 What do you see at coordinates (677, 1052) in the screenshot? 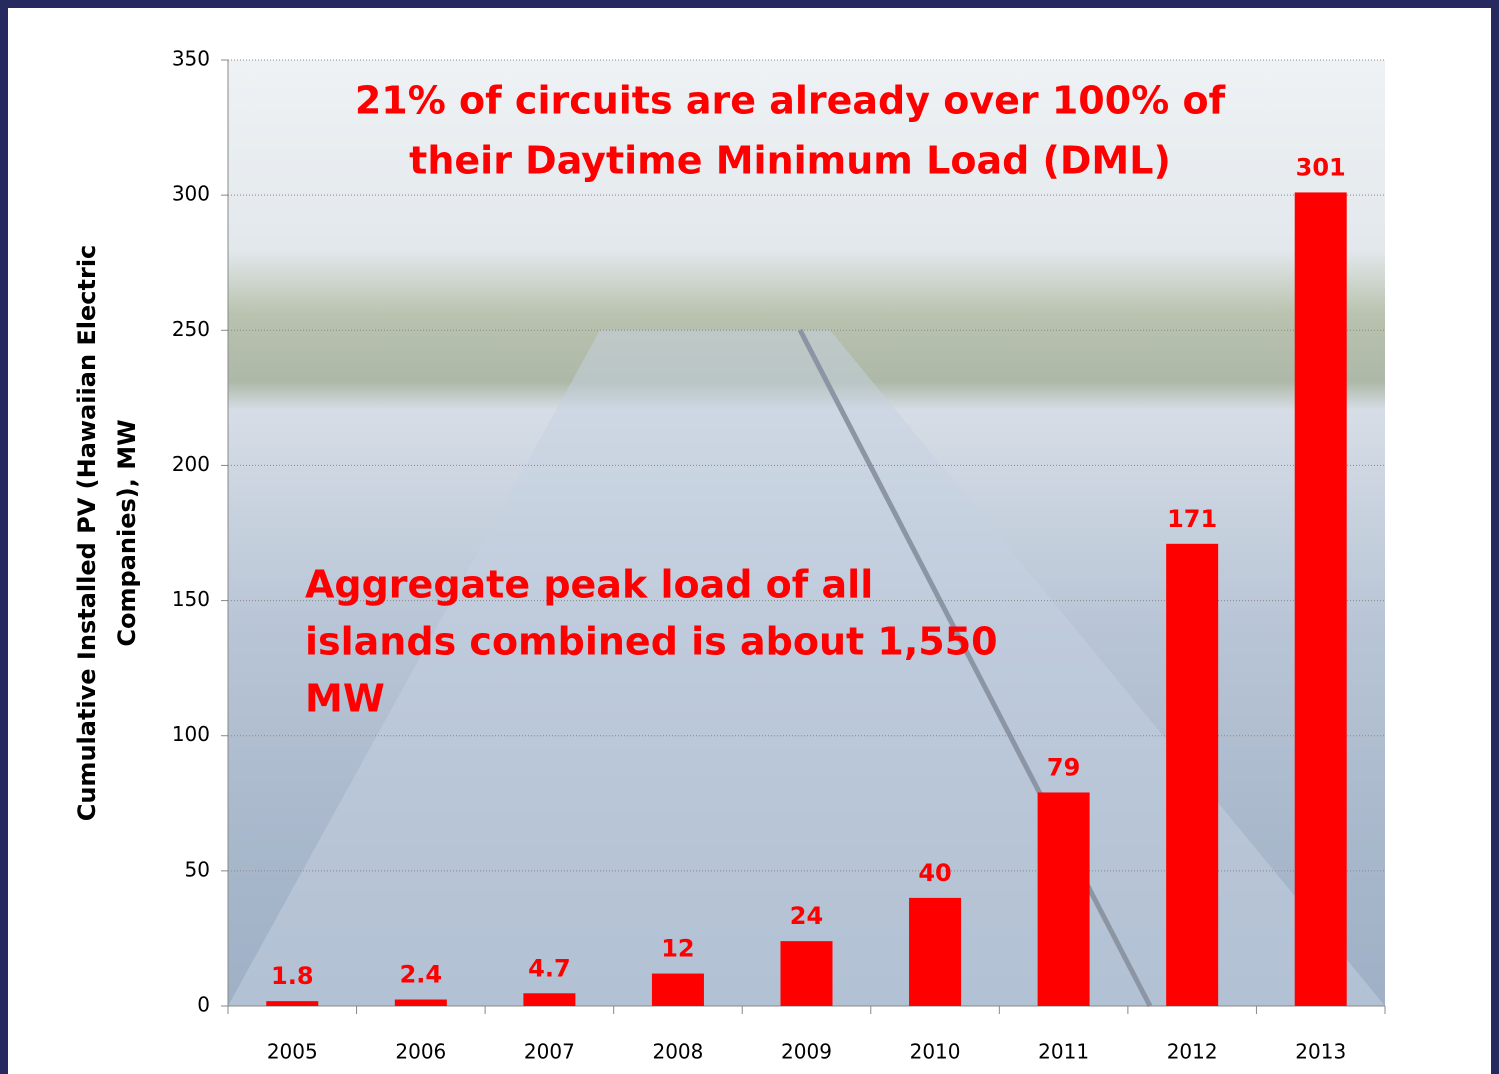
I see `x-tick-label: 2008` at bounding box center [677, 1052].